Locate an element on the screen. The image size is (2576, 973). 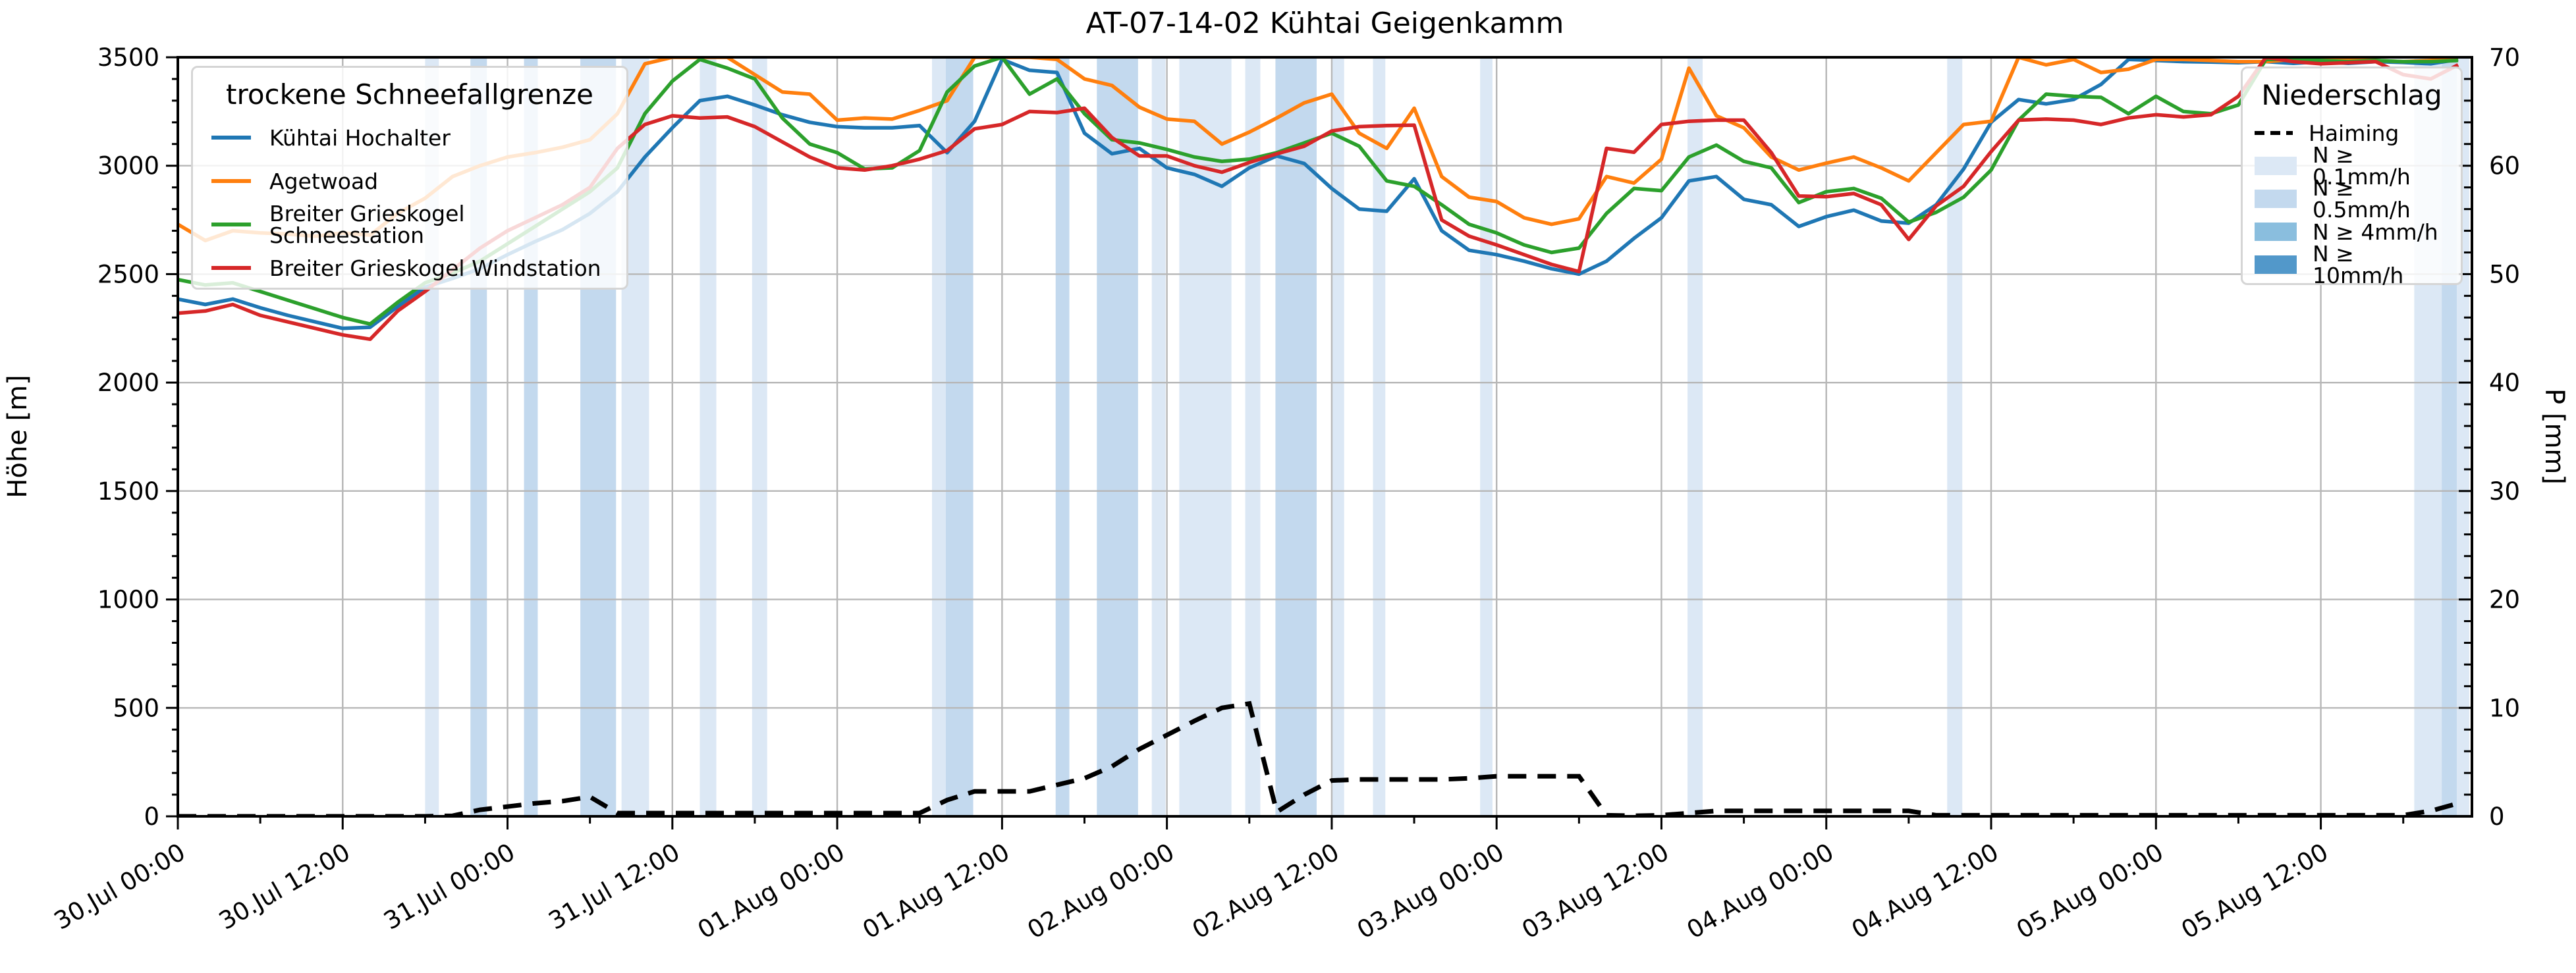
y-tick-label-right: 50 is located at coordinates (2504, 274).